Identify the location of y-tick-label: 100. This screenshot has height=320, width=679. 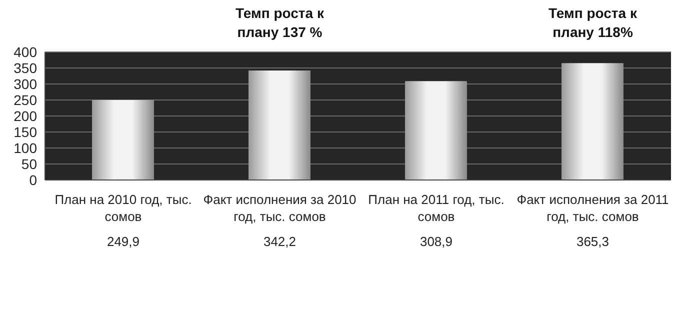
(26, 148).